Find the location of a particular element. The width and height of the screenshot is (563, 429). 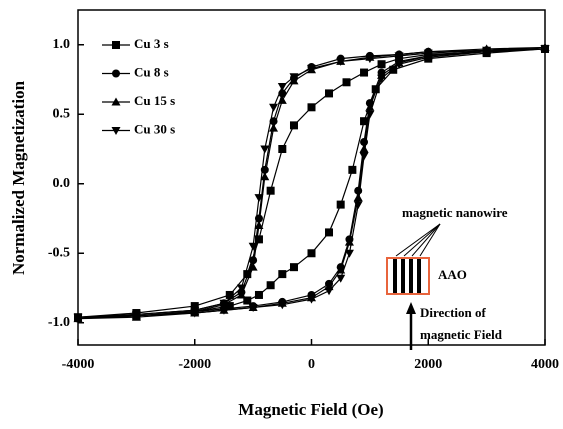

annotation: AAO is located at coordinates (452, 274).